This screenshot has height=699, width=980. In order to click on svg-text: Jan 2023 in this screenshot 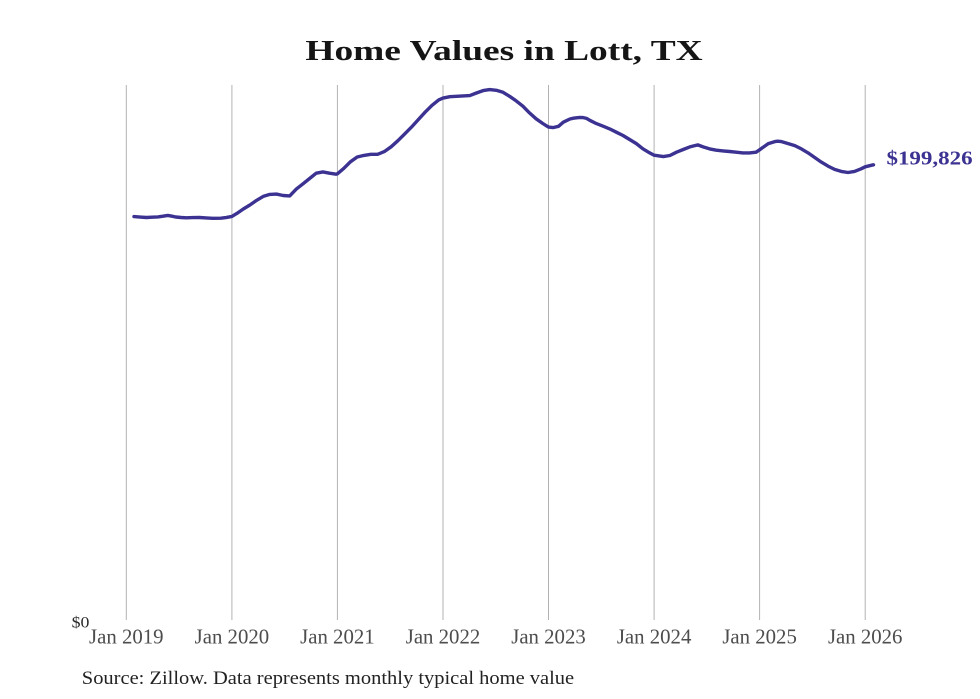, I will do `click(548, 637)`.